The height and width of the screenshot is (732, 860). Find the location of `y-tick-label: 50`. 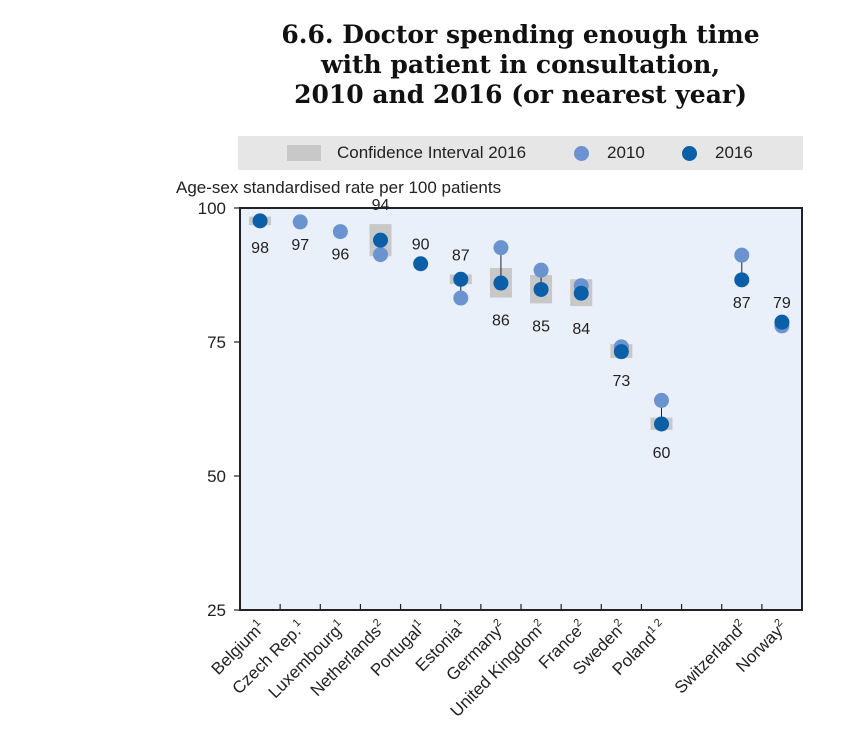

y-tick-label: 50 is located at coordinates (216, 476).